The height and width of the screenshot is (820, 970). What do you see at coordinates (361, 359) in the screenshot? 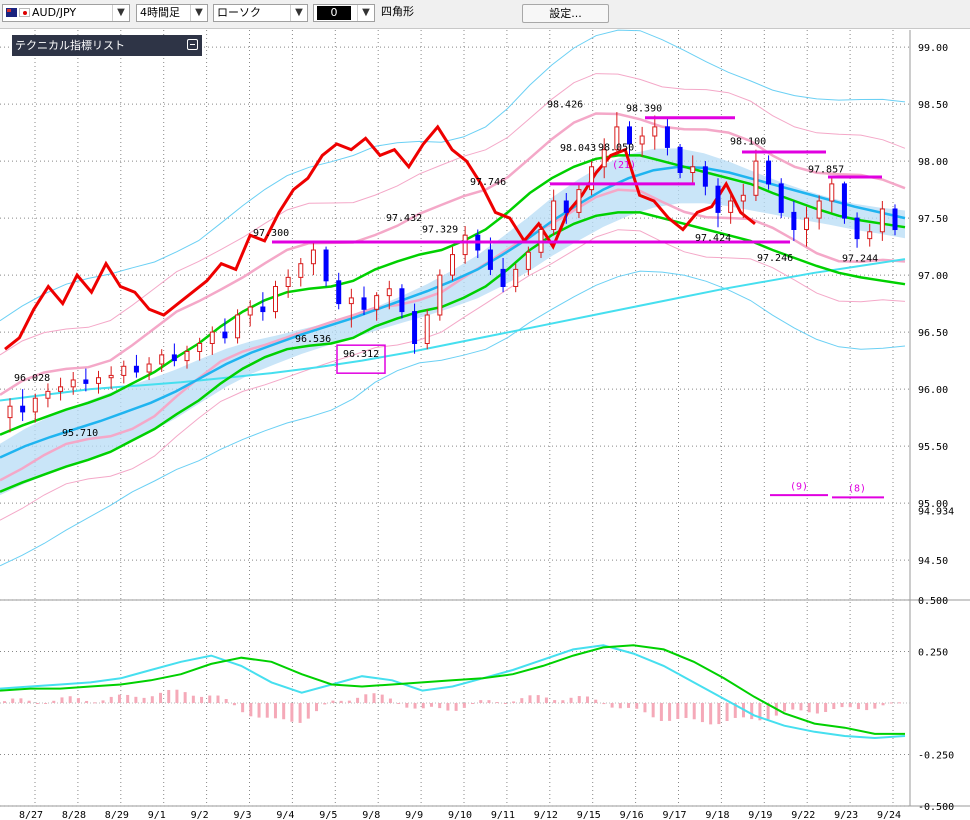
I see `boxed-price-annotation` at bounding box center [361, 359].